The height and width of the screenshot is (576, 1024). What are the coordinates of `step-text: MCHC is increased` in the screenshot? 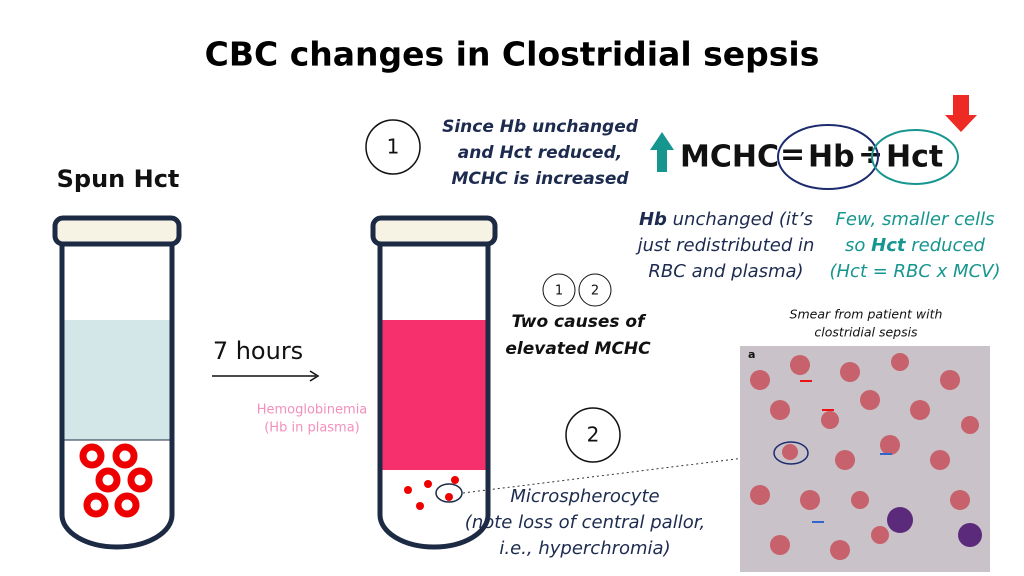 It's located at (540, 179).